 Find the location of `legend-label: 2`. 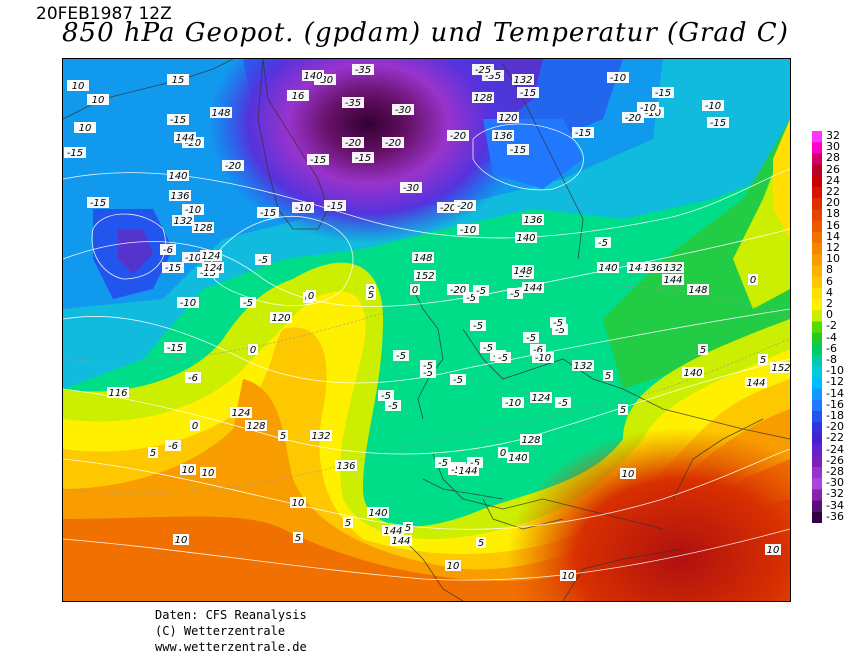

legend-label: 2 is located at coordinates (829, 303).